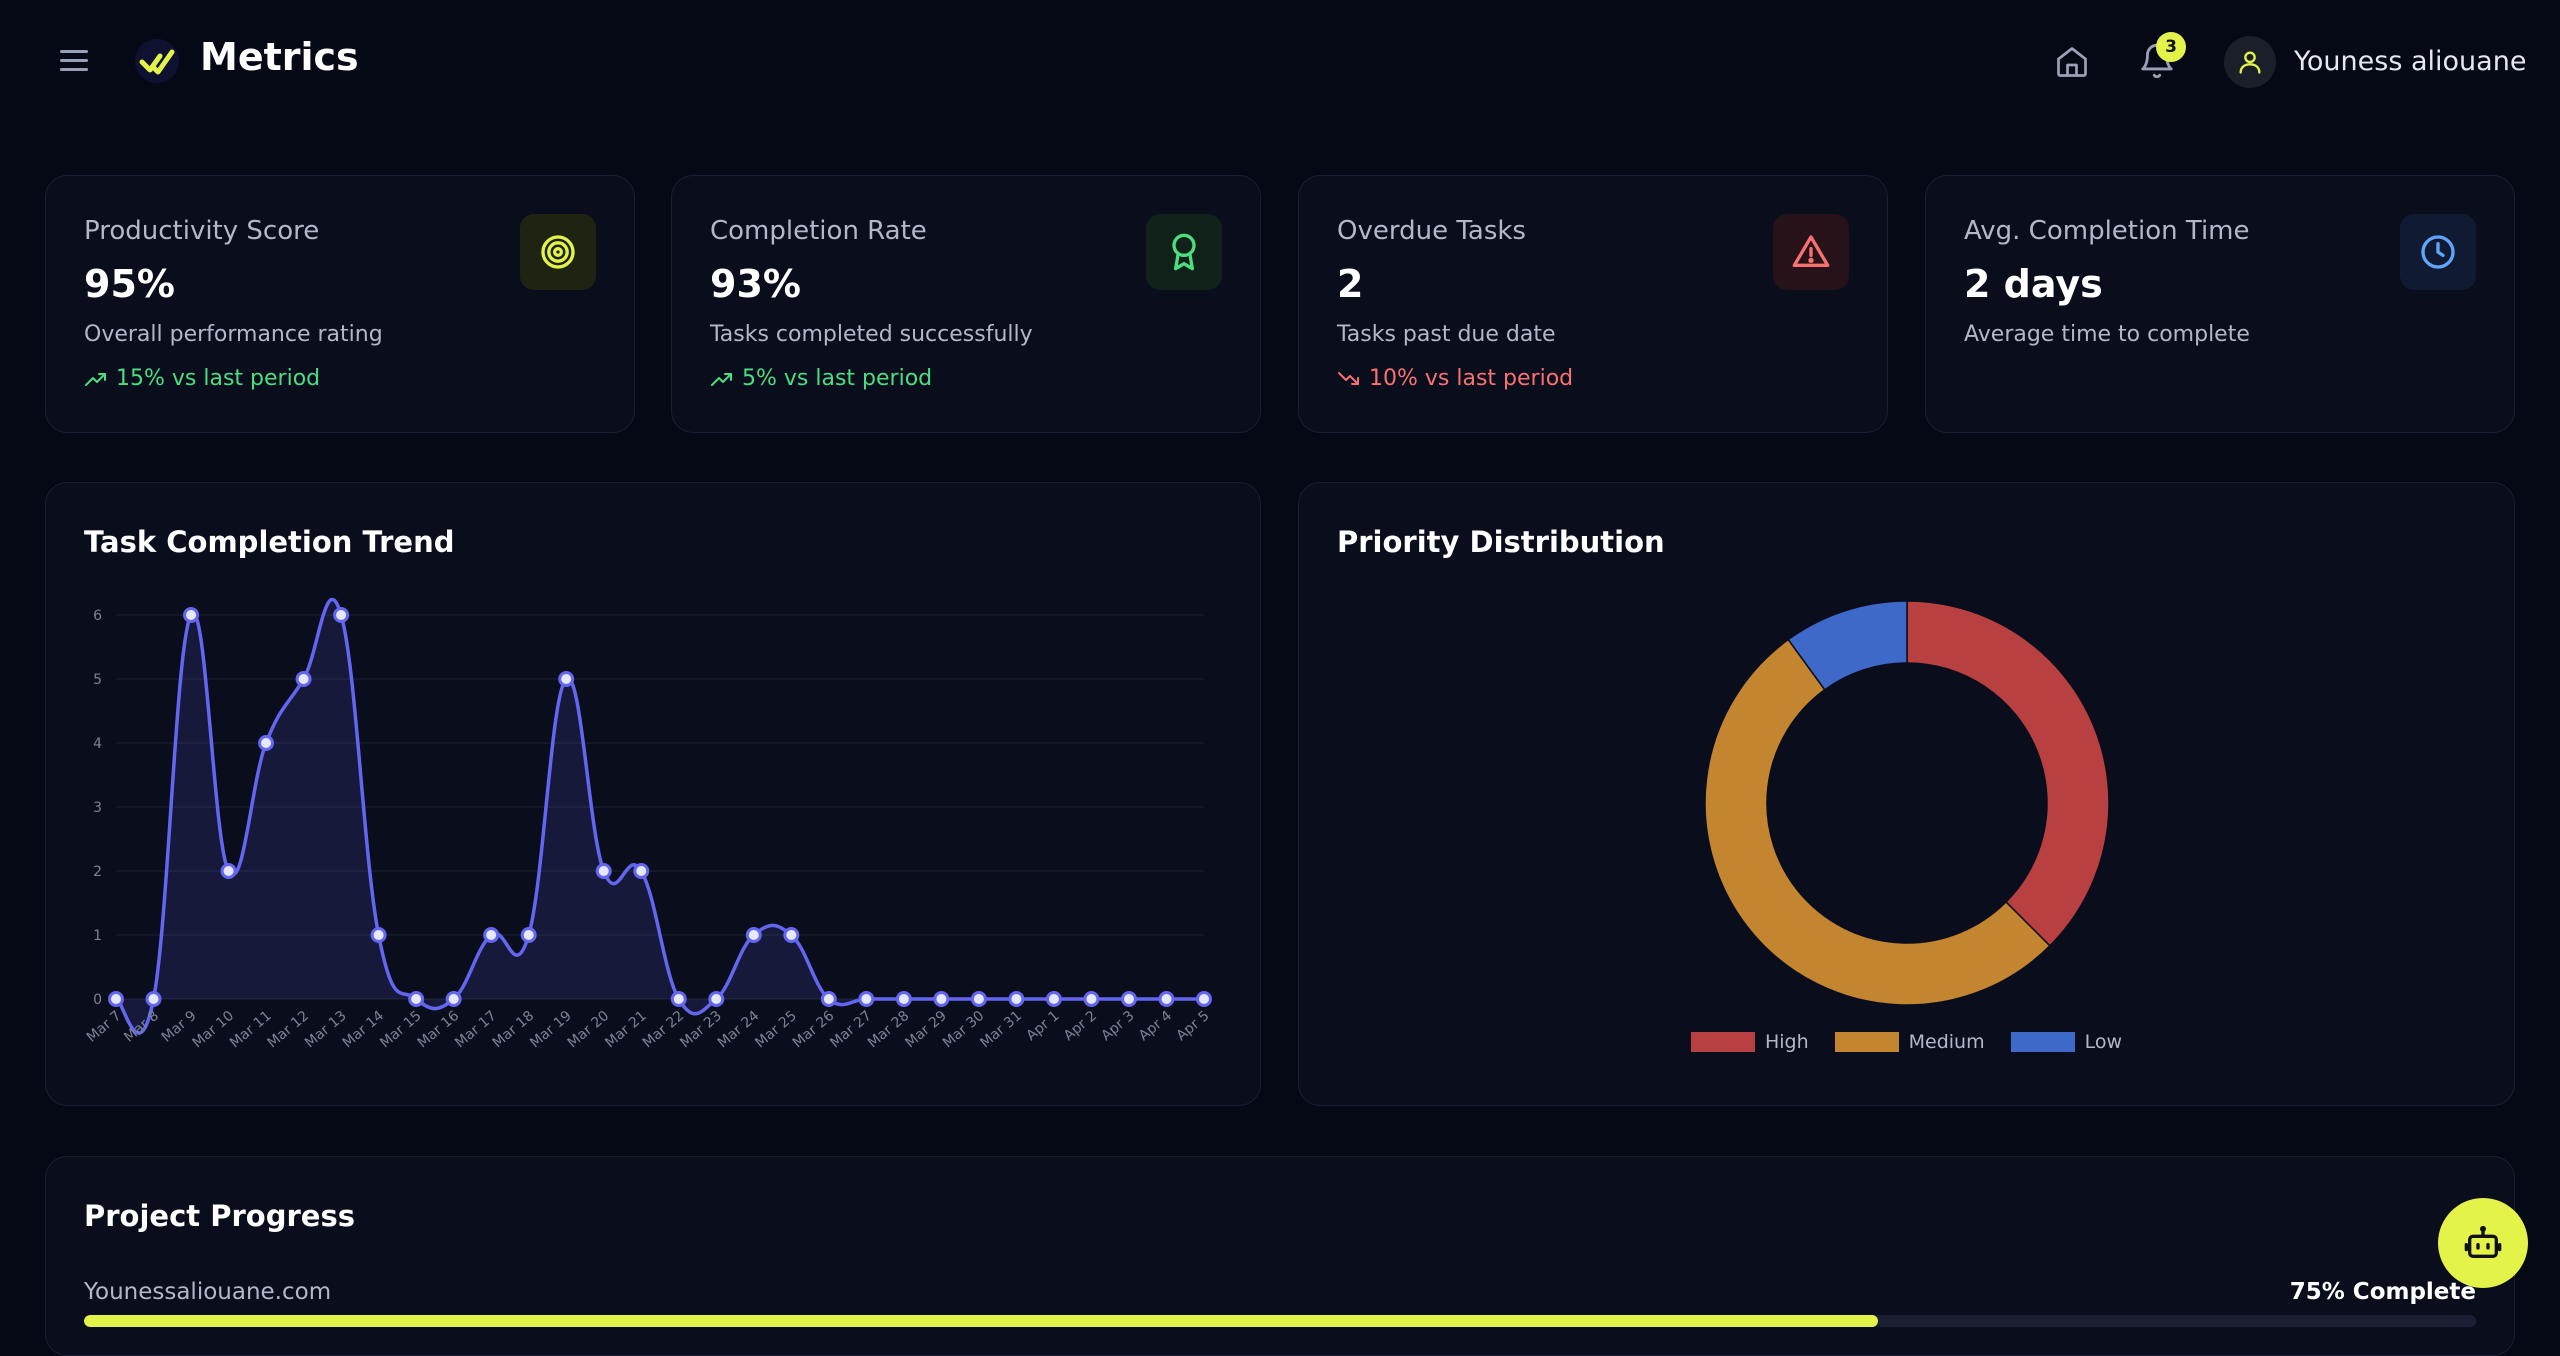  Describe the element at coordinates (701, 1030) in the screenshot. I see `x-tick-label: Mar 23` at that location.